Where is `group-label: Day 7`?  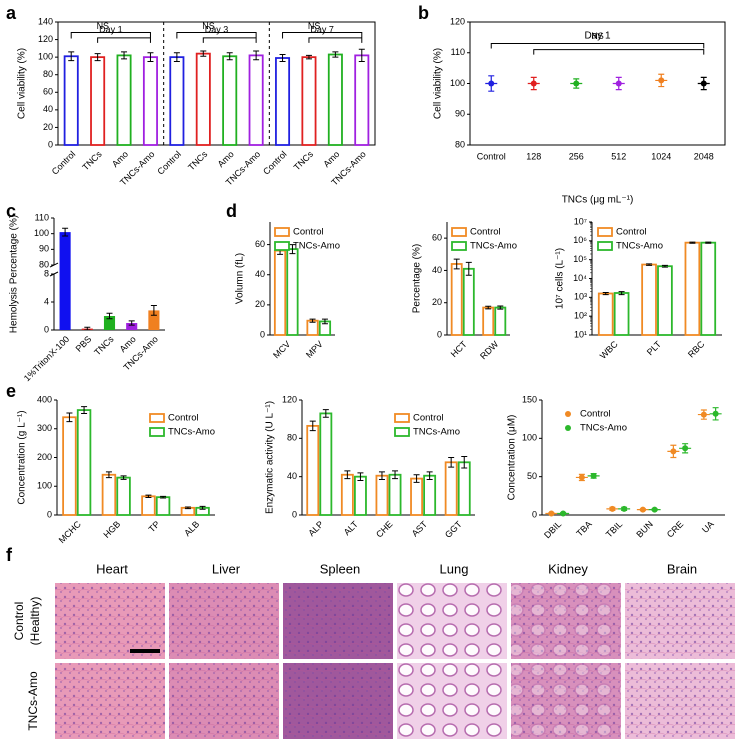 group-label: Day 7 is located at coordinates (322, 29).